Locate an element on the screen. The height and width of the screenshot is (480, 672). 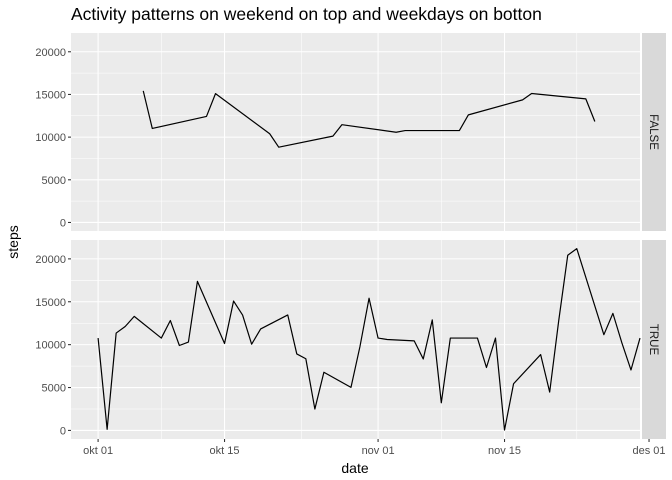
x-tick-label: okt 15 is located at coordinates (225, 451).